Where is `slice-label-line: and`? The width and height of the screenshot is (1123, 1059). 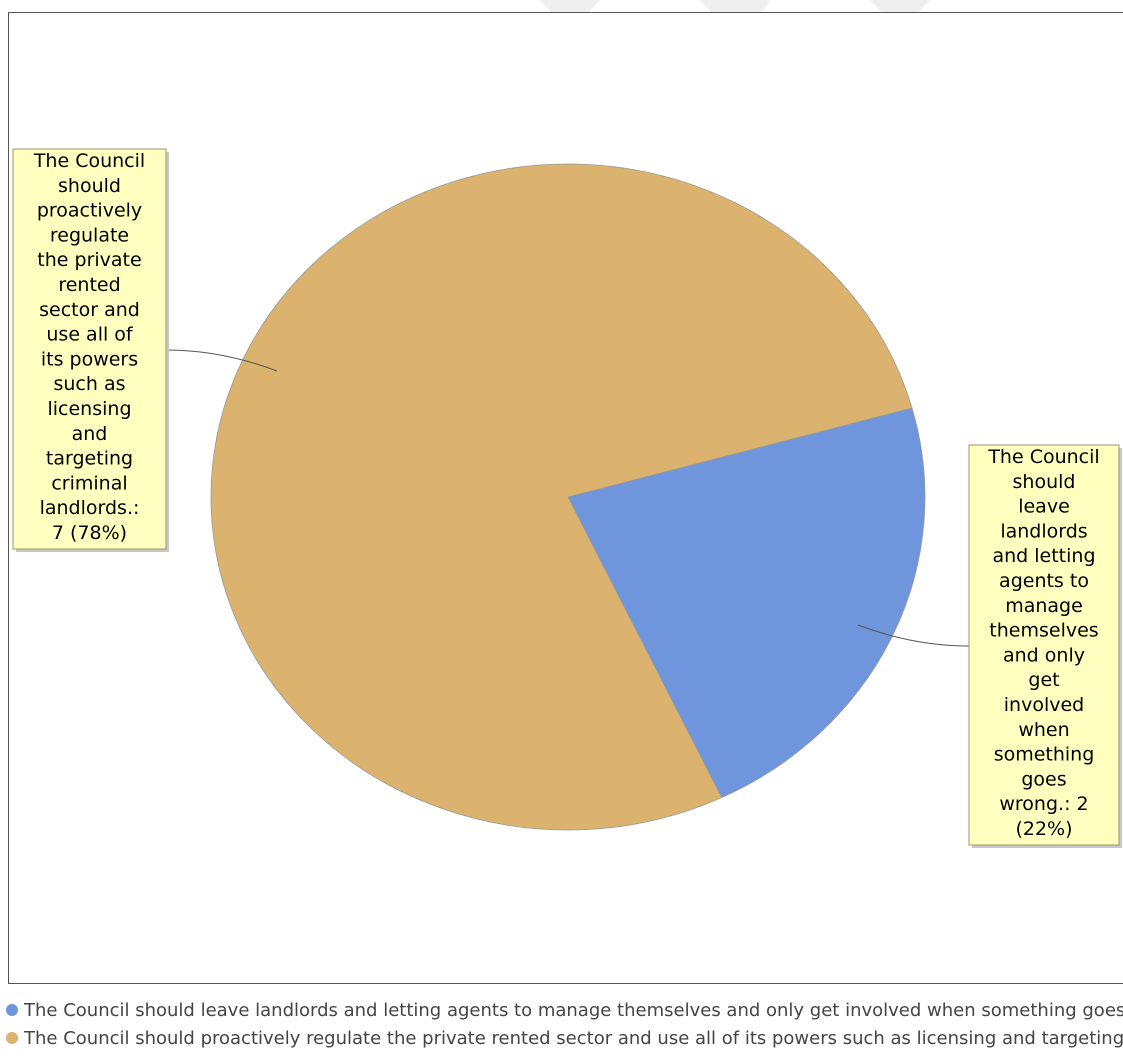 slice-label-line: and is located at coordinates (90, 434).